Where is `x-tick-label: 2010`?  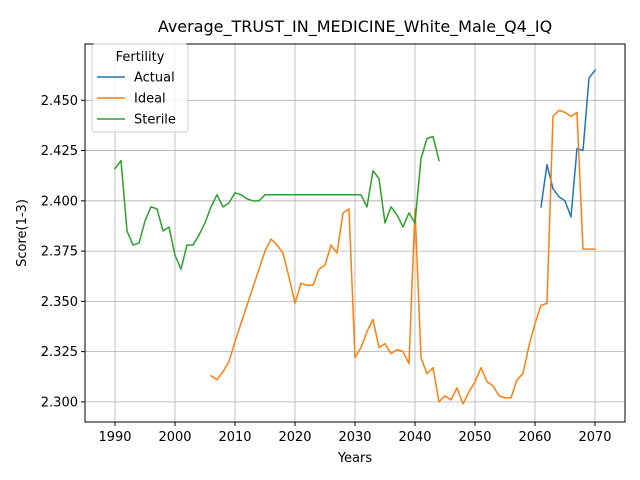 x-tick-label: 2010 is located at coordinates (234, 437).